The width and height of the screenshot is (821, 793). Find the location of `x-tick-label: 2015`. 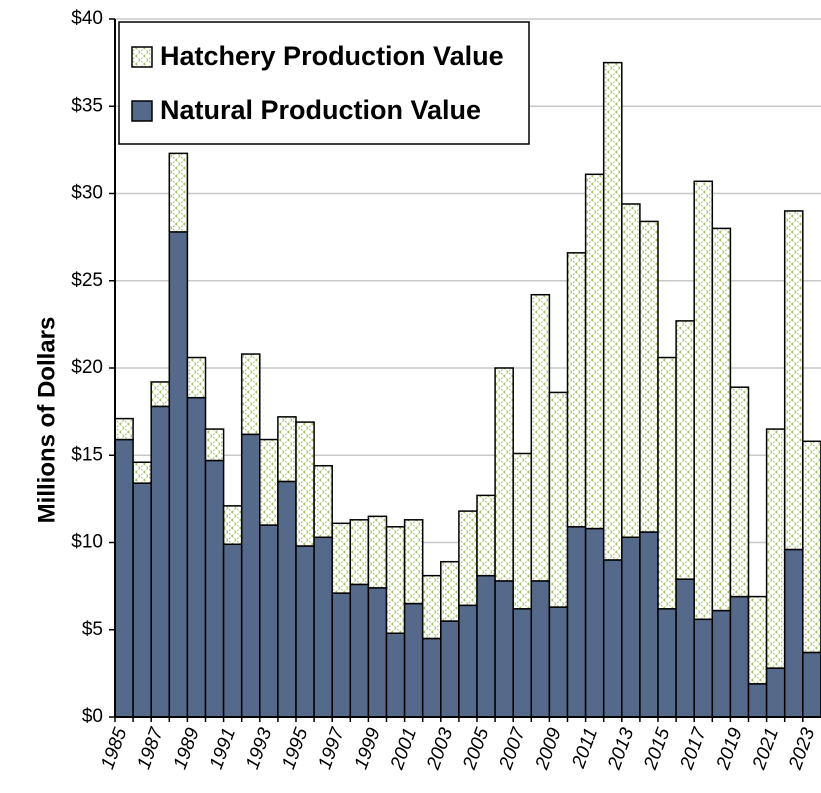

x-tick-label: 2015 is located at coordinates (657, 749).